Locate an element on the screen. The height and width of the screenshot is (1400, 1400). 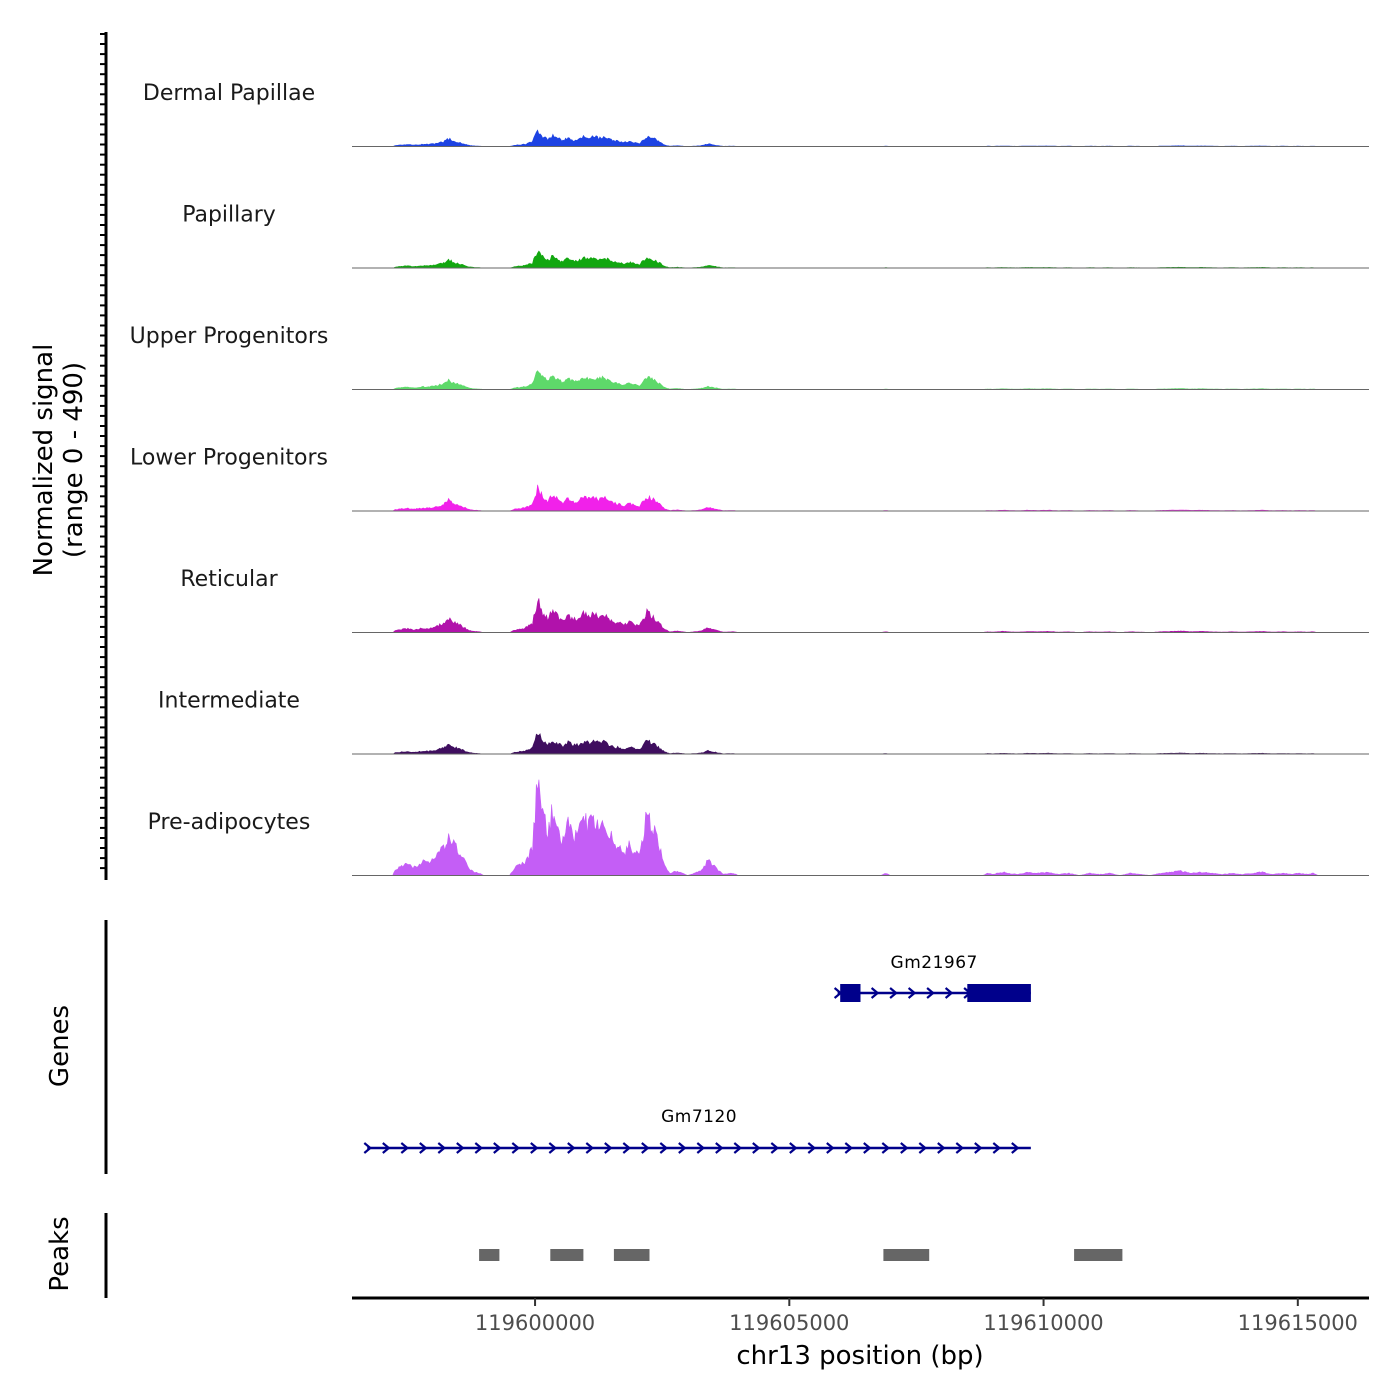
genes-track-title: Genes is located at coordinates (60, 1046).